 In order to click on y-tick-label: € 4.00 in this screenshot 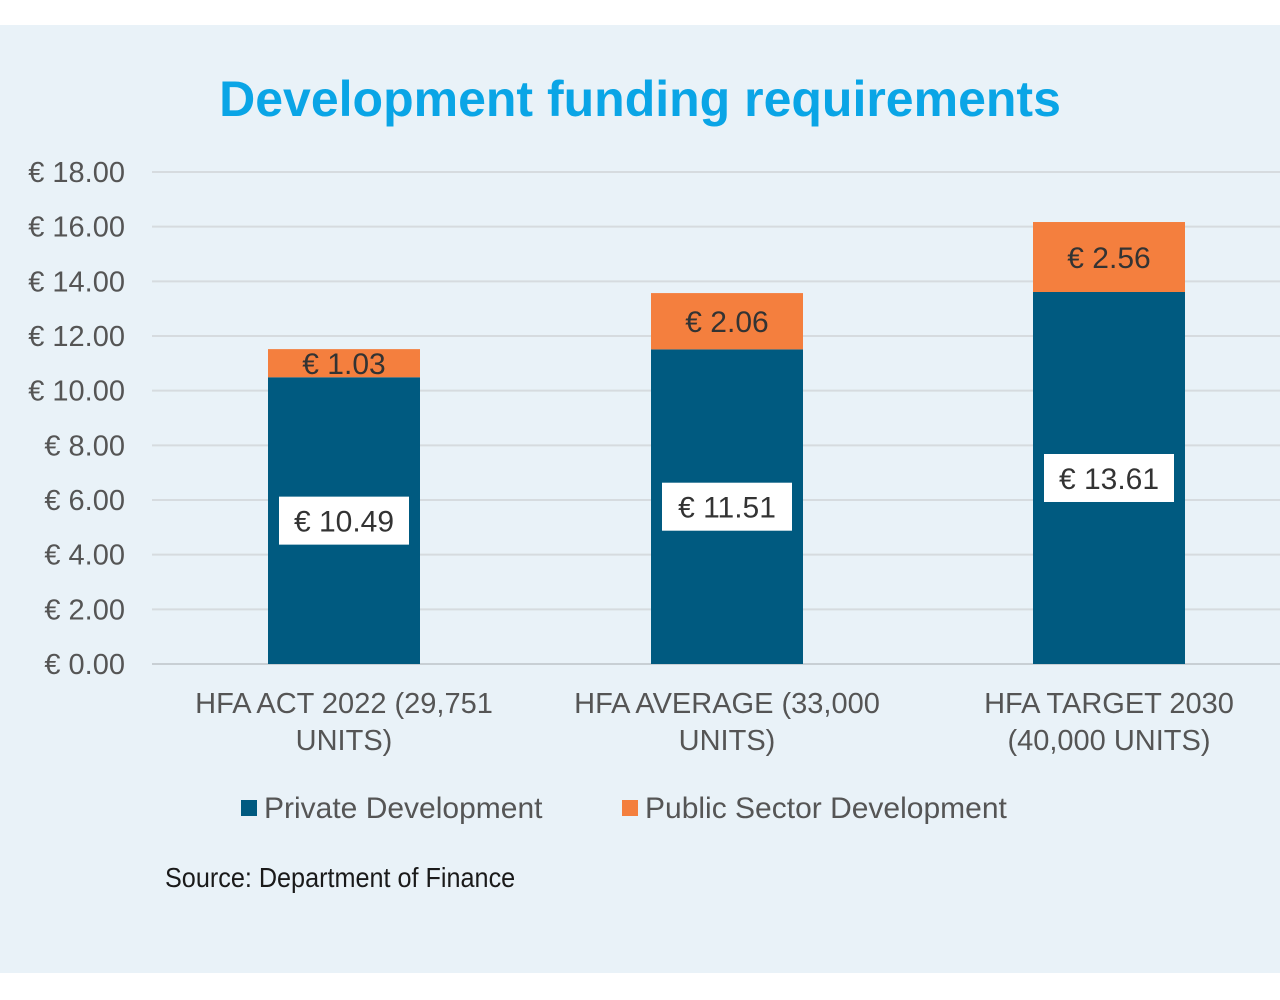, I will do `click(84, 556)`.